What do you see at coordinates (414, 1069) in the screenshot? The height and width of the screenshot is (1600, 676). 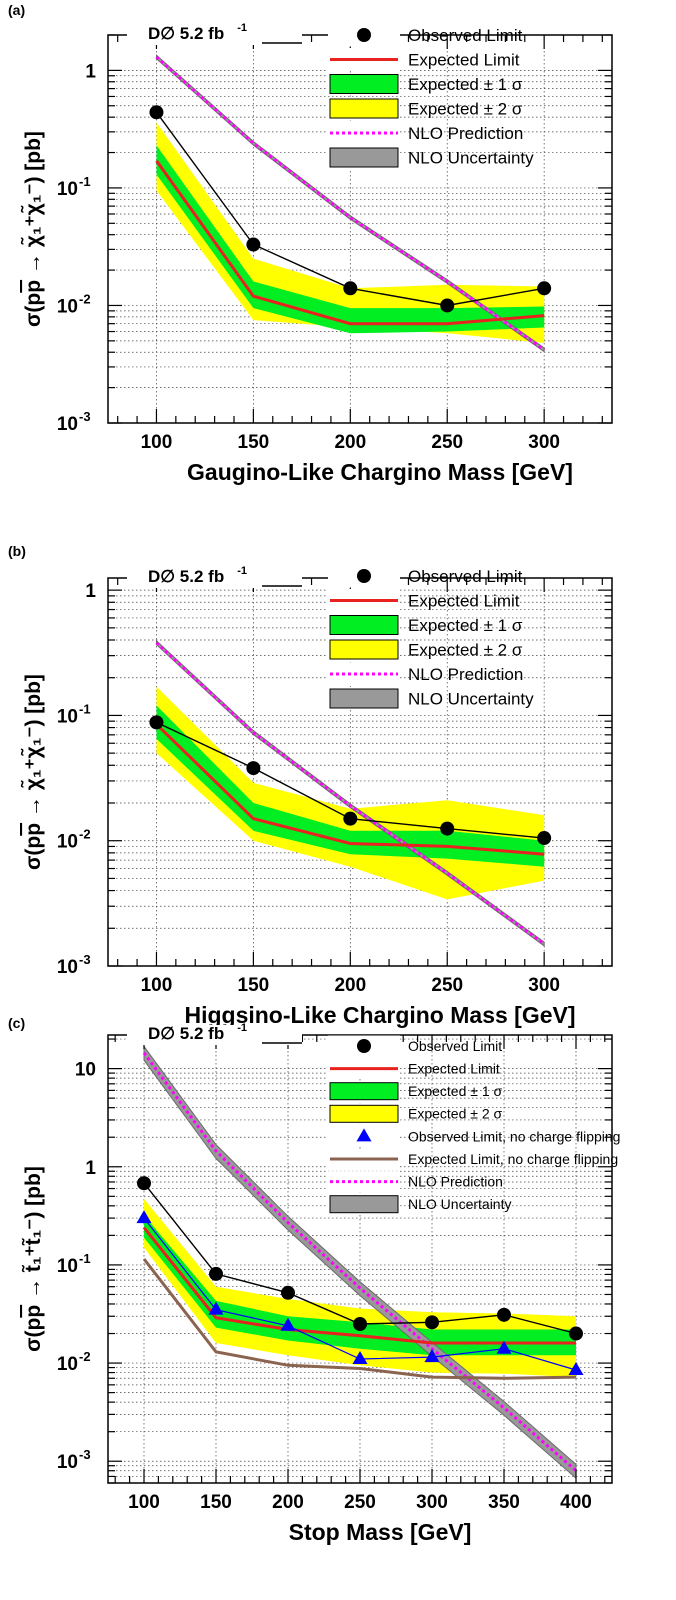 I see `legend-item: Expected Limit` at bounding box center [414, 1069].